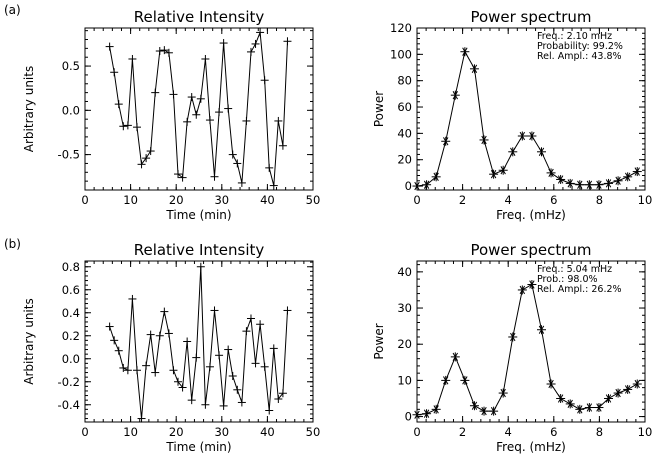 Image resolution: width=660 pixels, height=470 pixels. What do you see at coordinates (599, 432) in the screenshot?
I see `panel-4-xtick-label: 8` at bounding box center [599, 432].